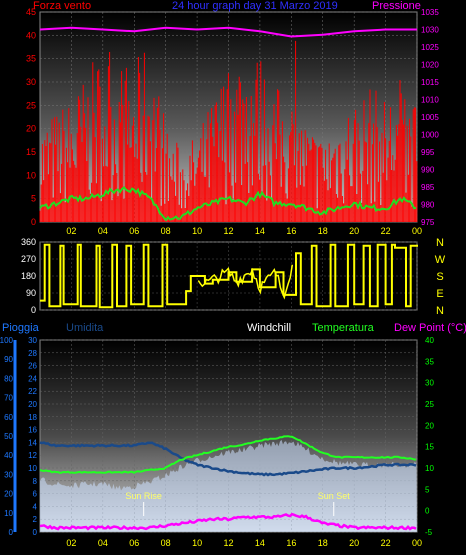  Describe the element at coordinates (32, 430) in the screenshot. I see `humidity-tick-label: 16` at that location.